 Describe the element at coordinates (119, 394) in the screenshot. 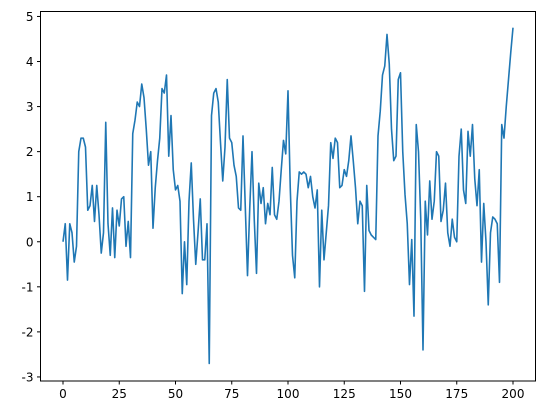

I see `x-tick-label: 25` at that location.